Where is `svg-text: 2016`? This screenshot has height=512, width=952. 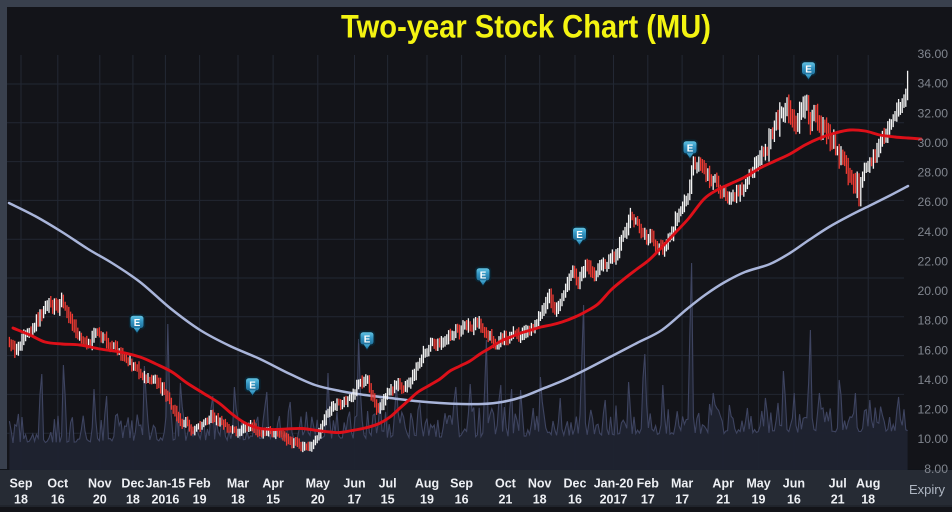 svg-text: 2016 is located at coordinates (165, 500).